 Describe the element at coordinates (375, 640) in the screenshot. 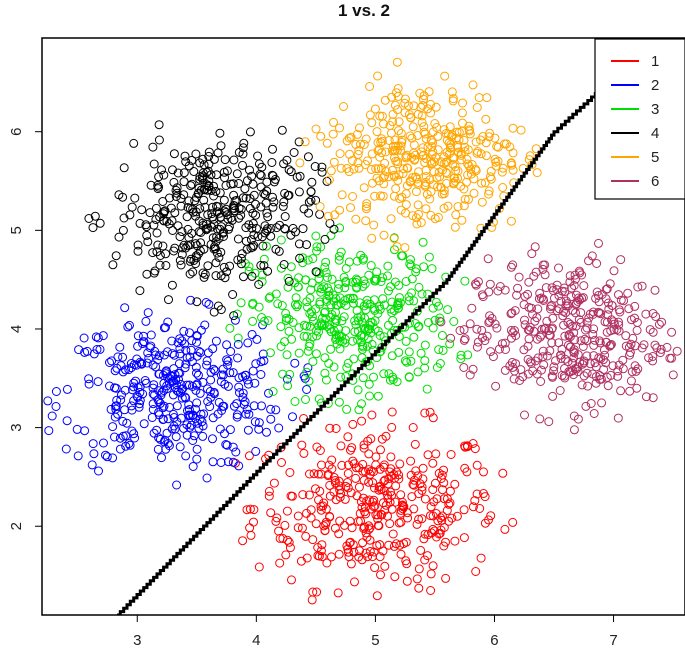

I see `x-tick-label: 5` at that location.